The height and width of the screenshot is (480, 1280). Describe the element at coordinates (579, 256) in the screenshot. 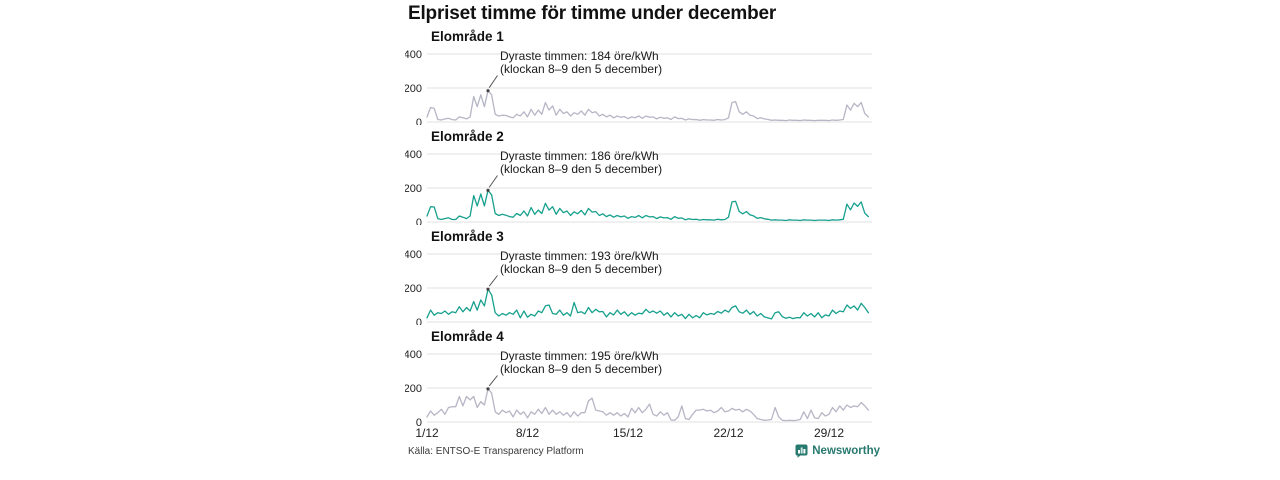

I see `annotation-line1: Dyraste timmen: 193 öre/kWh` at that location.